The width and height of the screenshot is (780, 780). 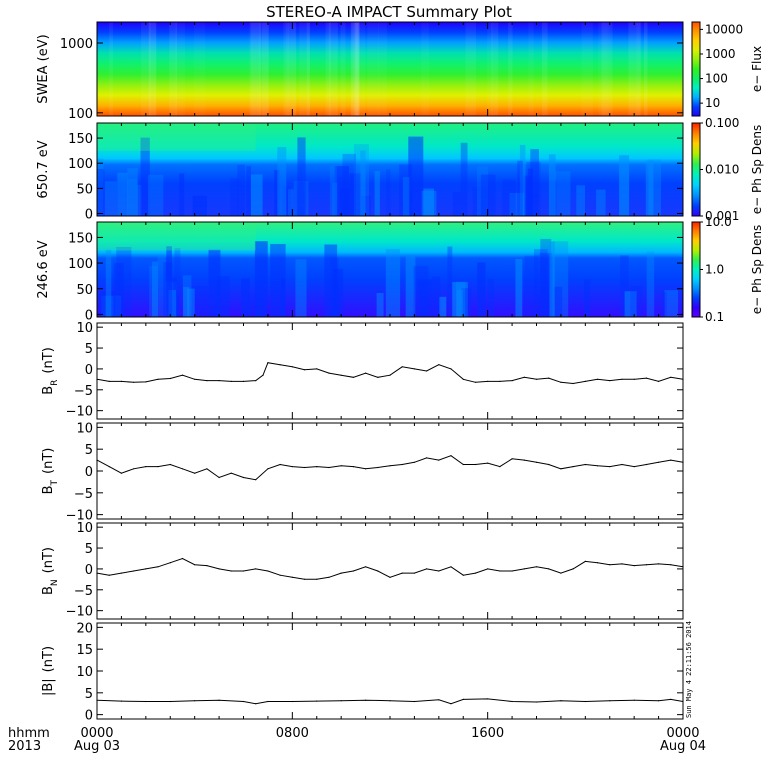 What do you see at coordinates (83, 391) in the screenshot?
I see `y-tick-label: −5` at bounding box center [83, 391].